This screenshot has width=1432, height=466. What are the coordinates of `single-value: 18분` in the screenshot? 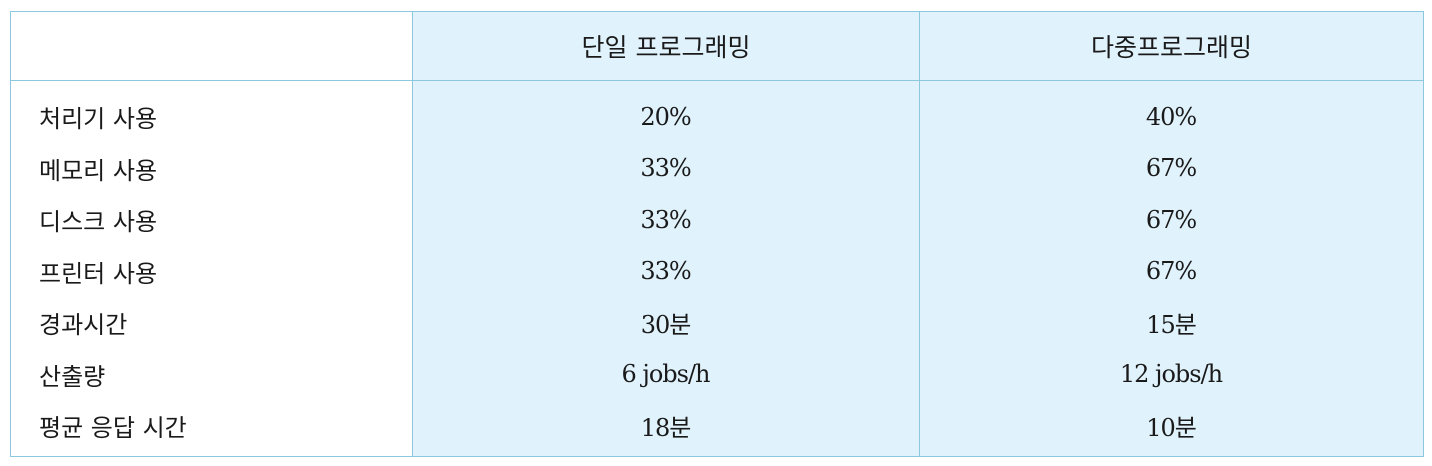 It's located at (666, 428).